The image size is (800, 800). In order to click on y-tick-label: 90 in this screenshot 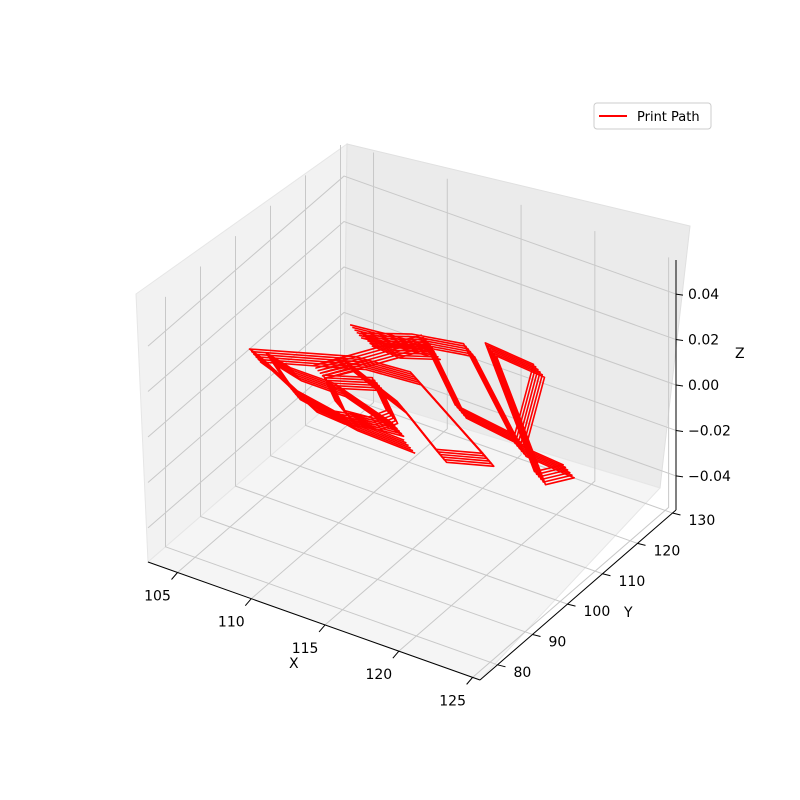, I will do `click(558, 642)`.